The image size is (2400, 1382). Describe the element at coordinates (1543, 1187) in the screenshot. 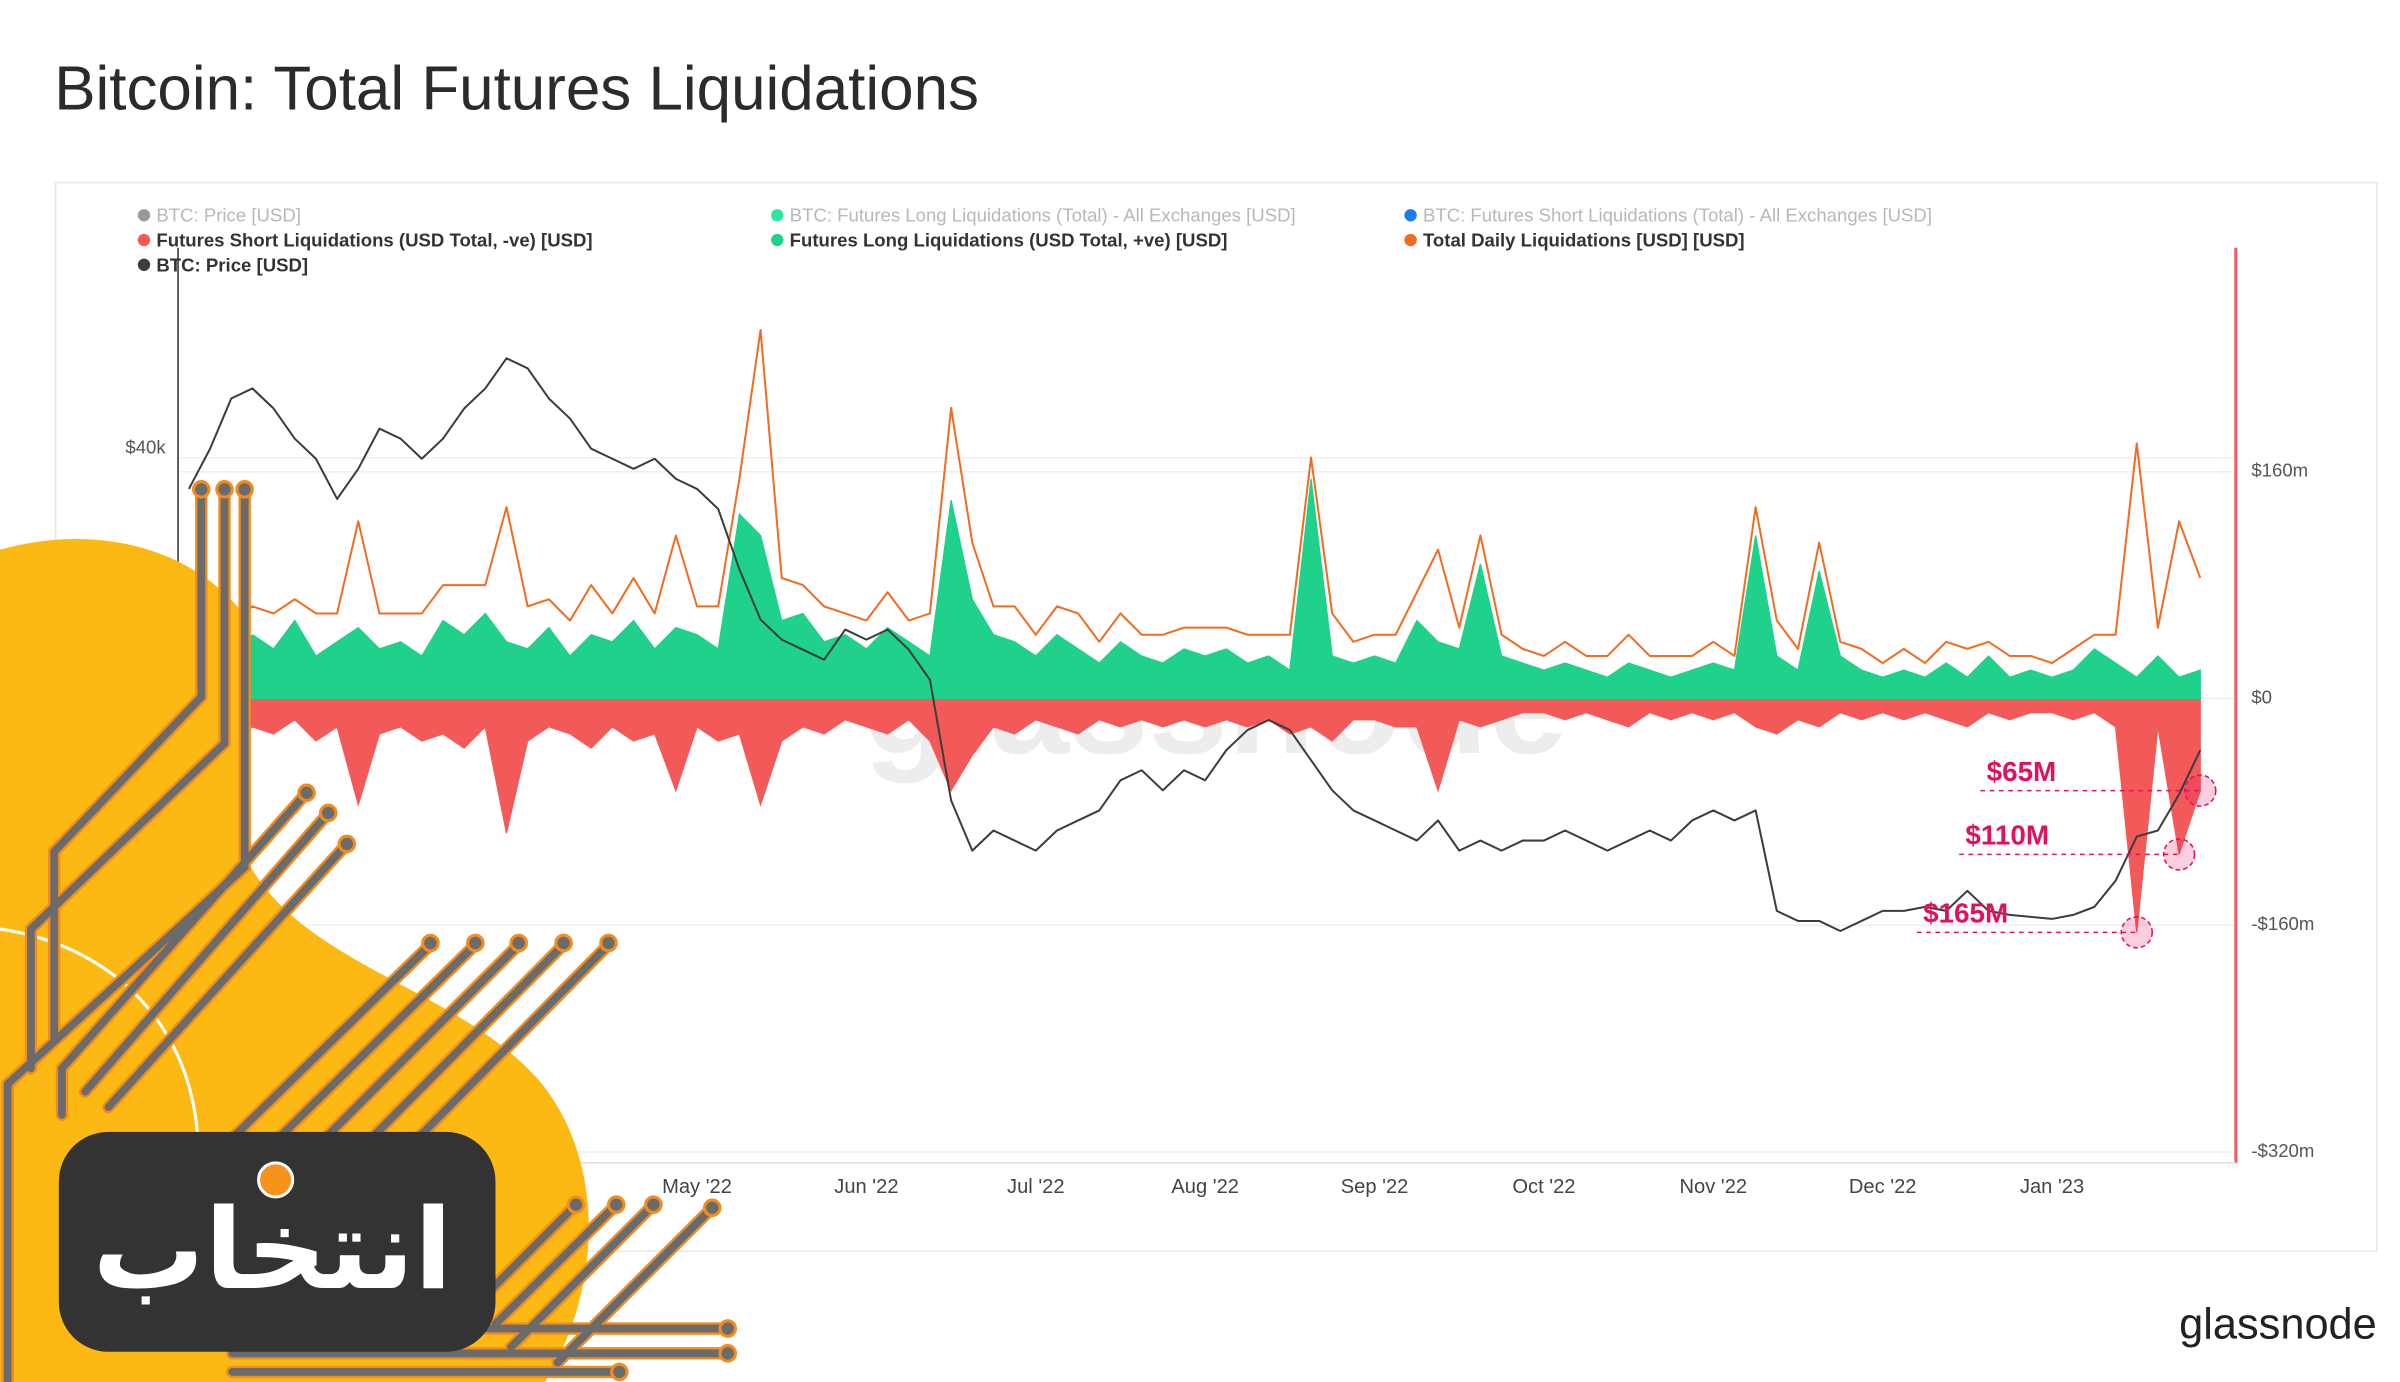

I see `x-tick-label: Oct '22` at that location.